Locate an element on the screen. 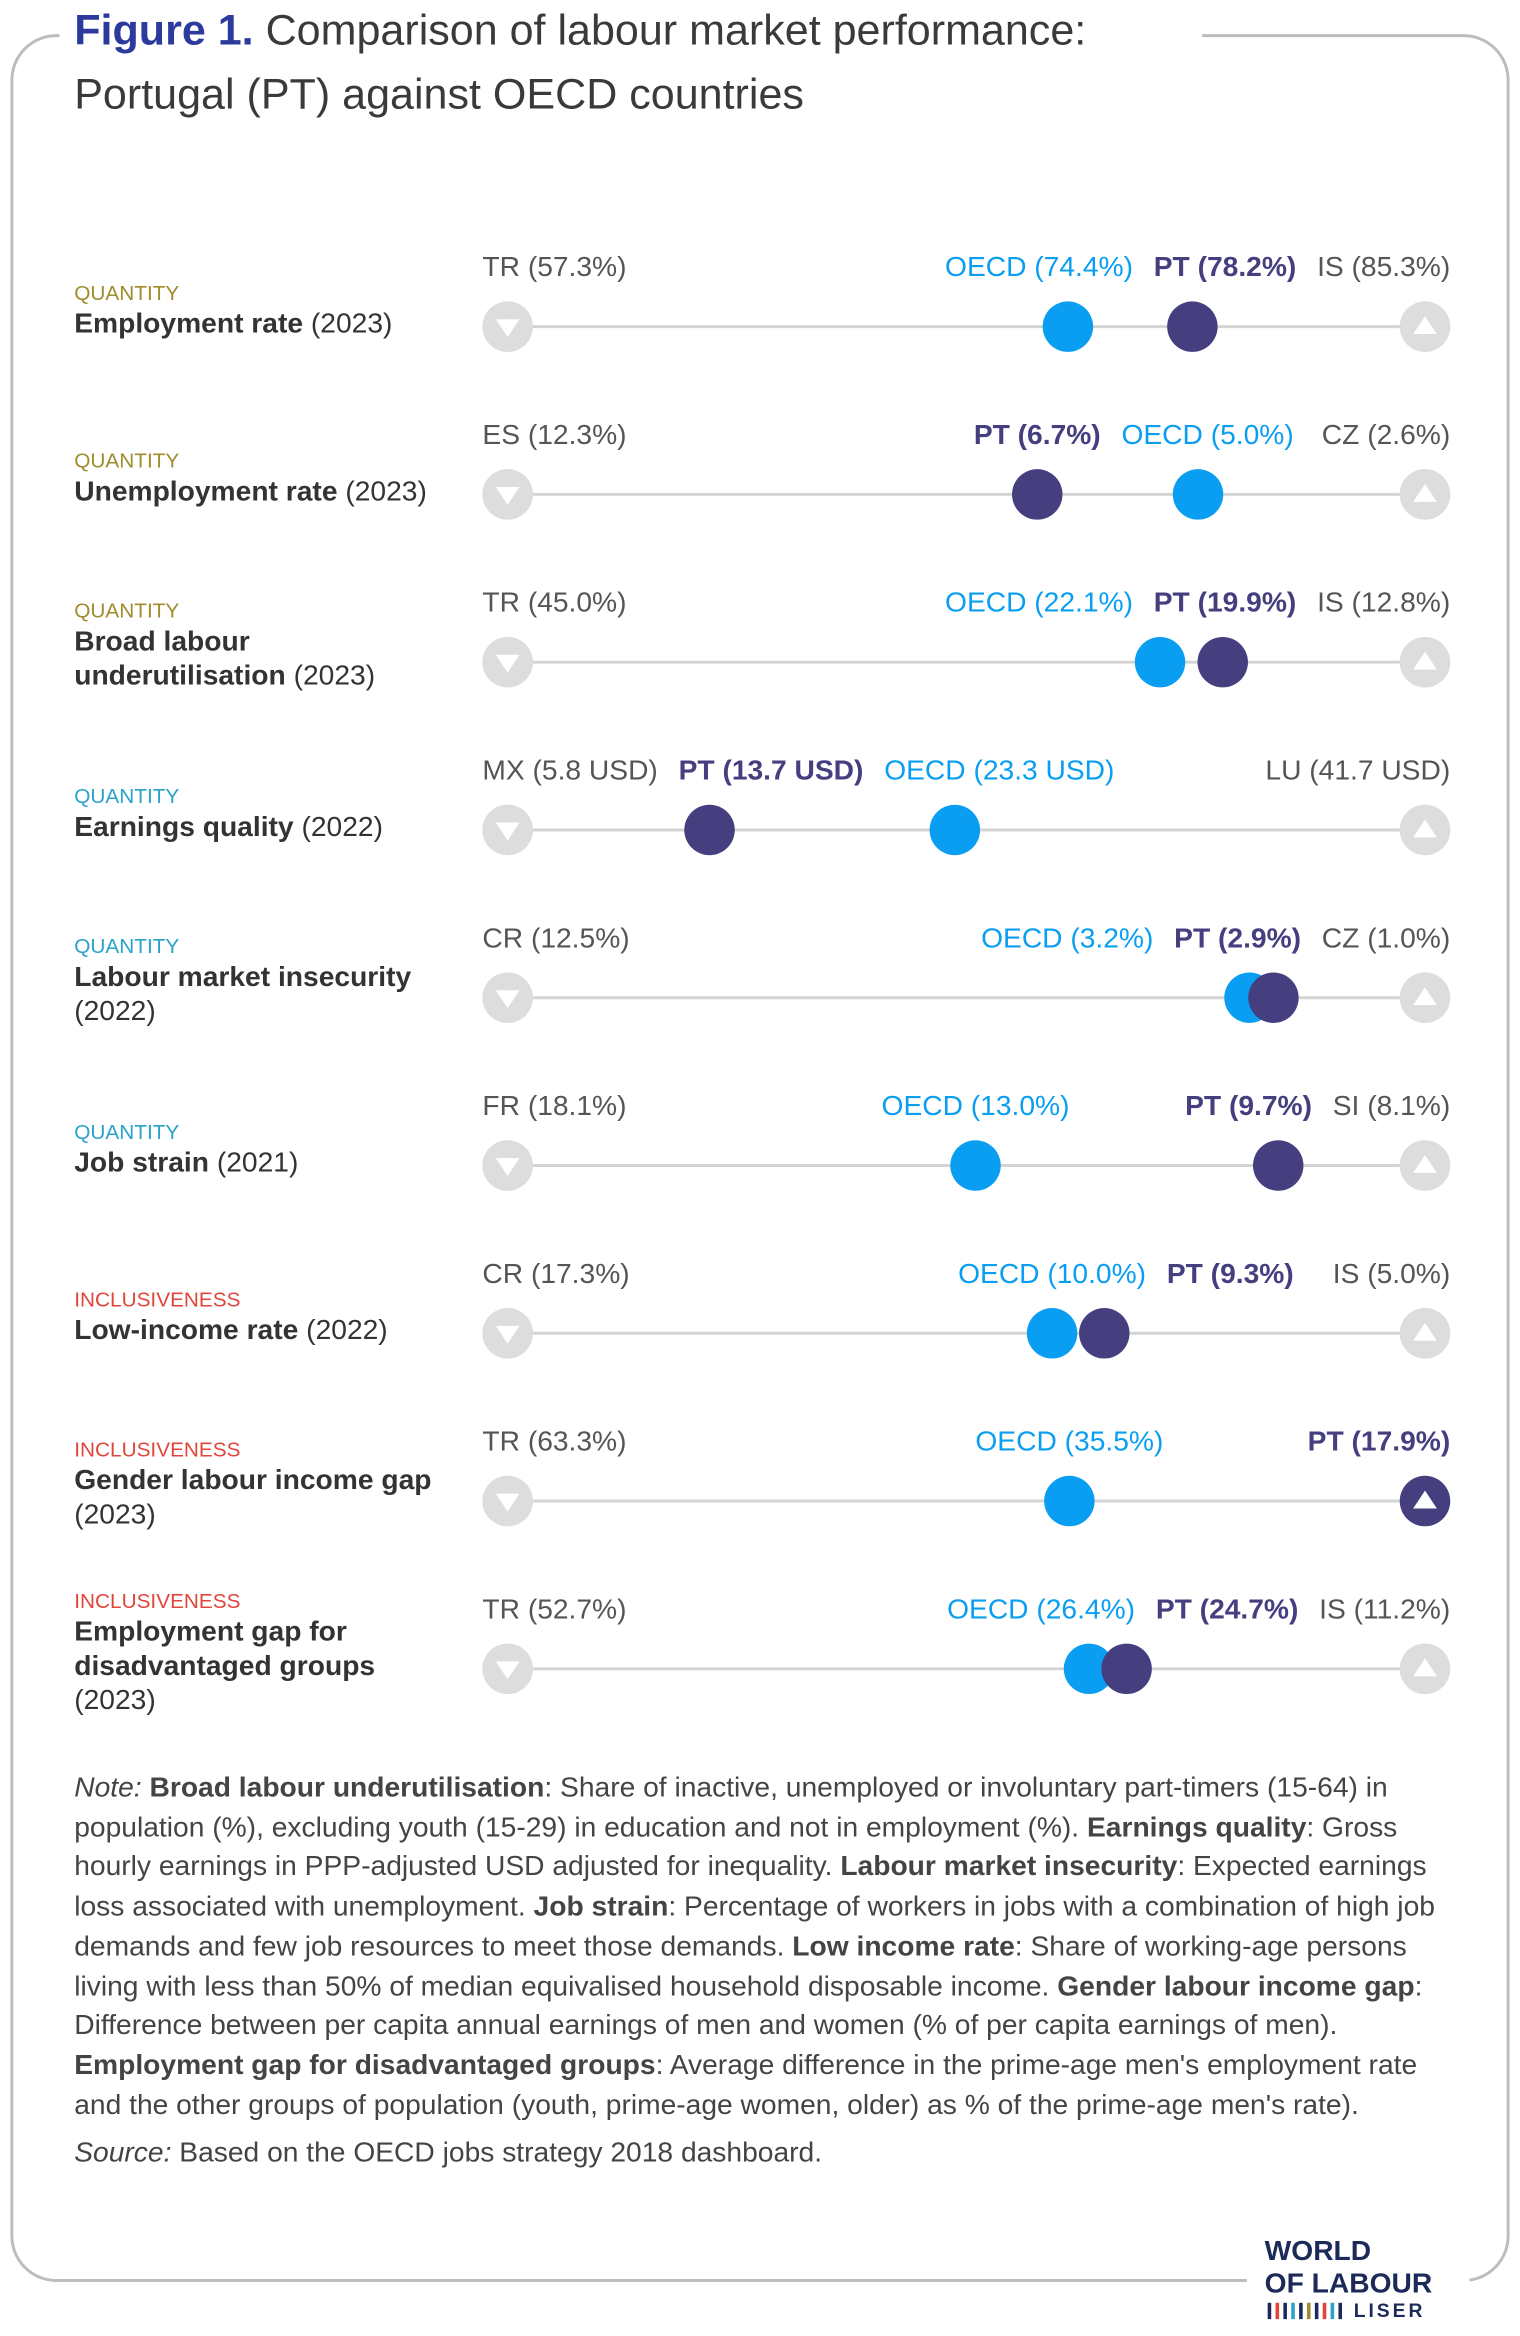 The width and height of the screenshot is (1520, 2336). row-label: QUANTITY Earnings quality (2022) is located at coordinates (263, 812).